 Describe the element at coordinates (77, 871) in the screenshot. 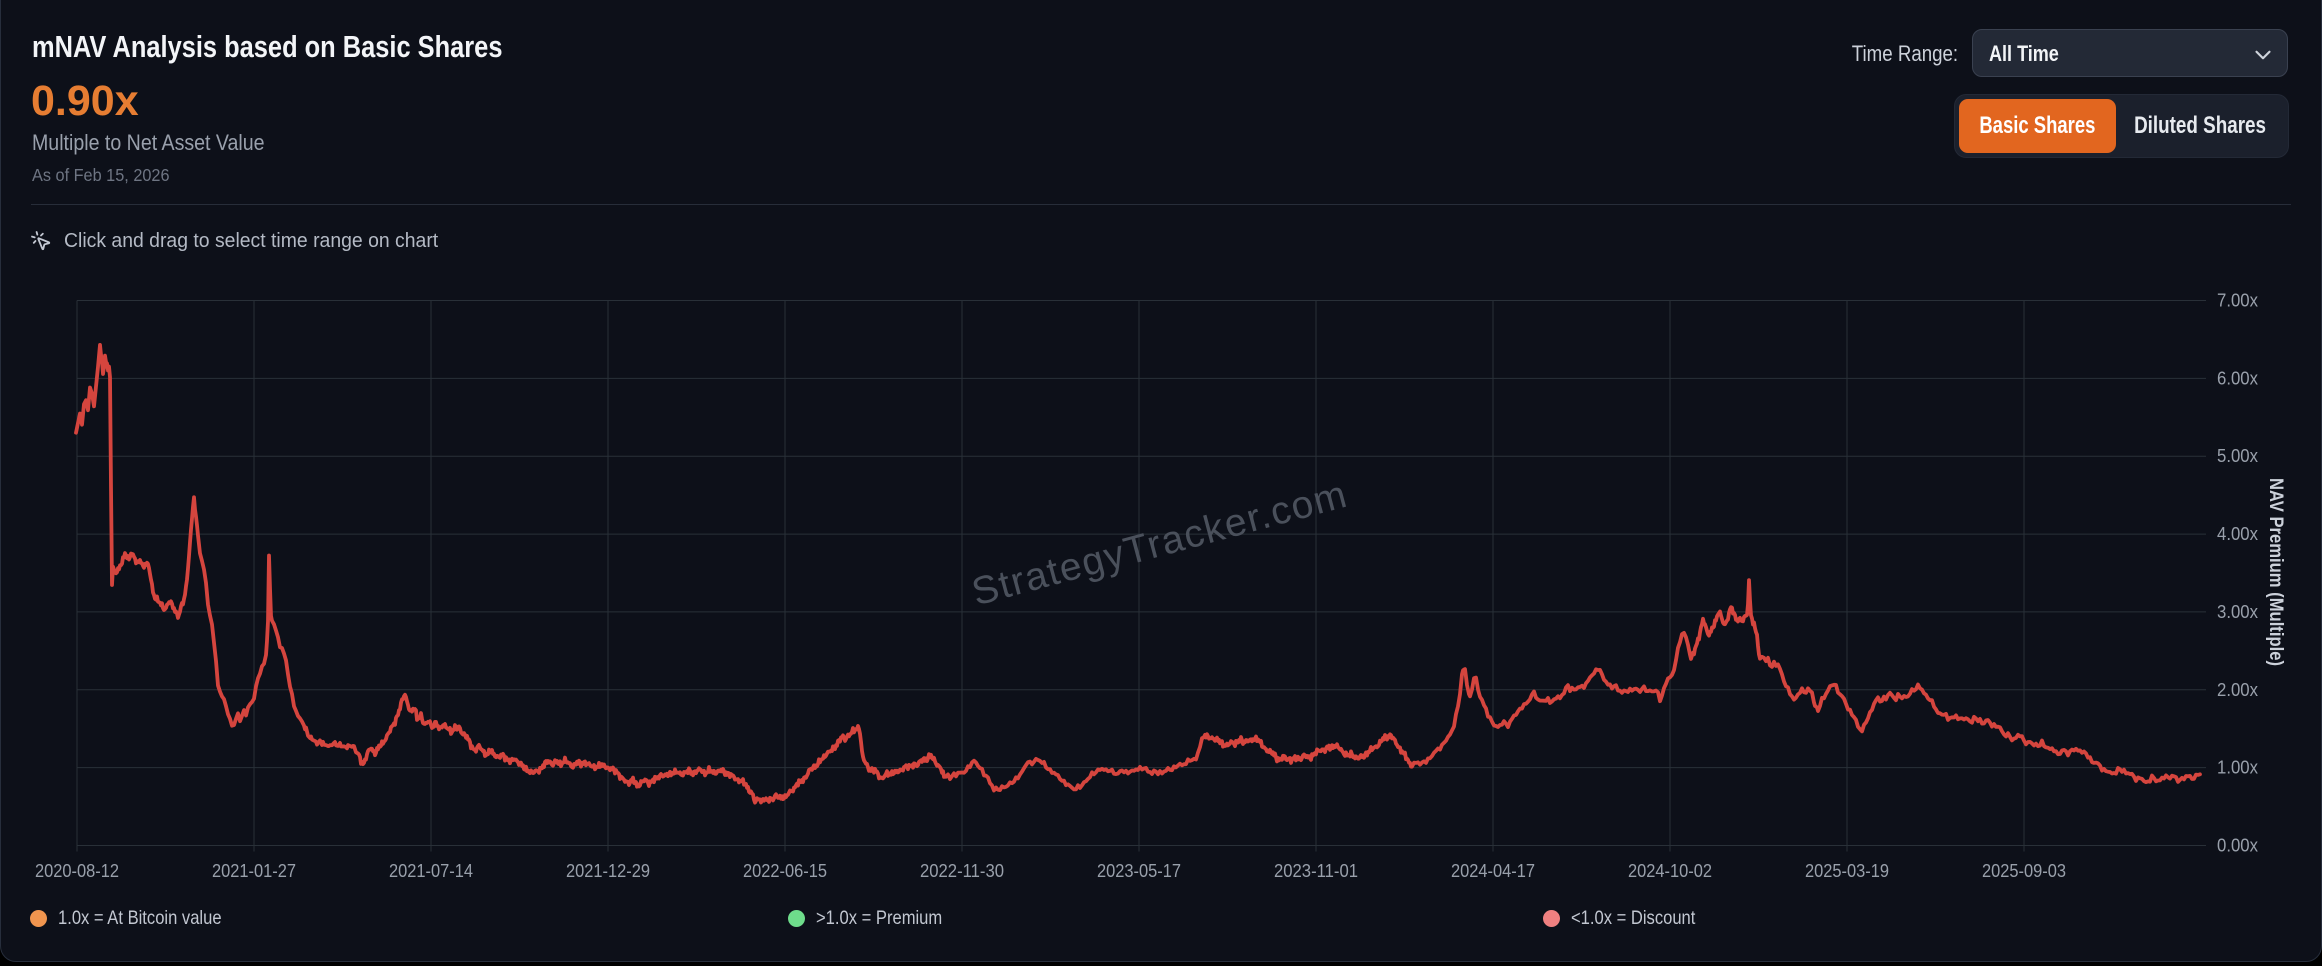

I see `svg-text: 2020-08-12` at that location.